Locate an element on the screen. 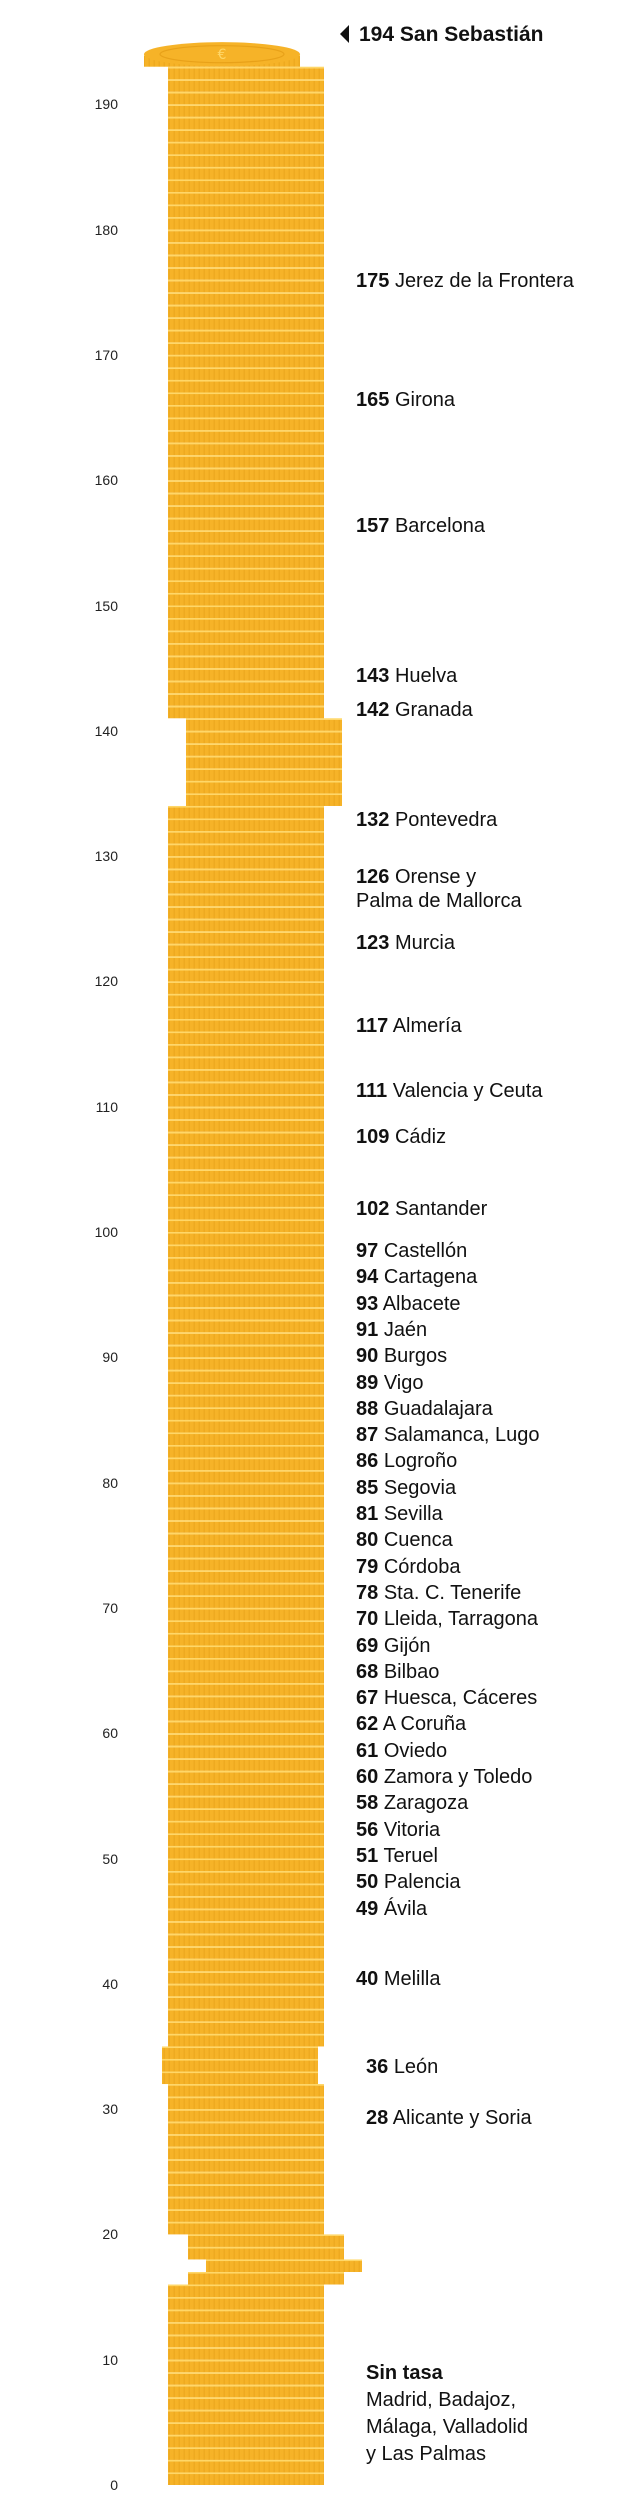  rate-value: 50 is located at coordinates (367, 1882).